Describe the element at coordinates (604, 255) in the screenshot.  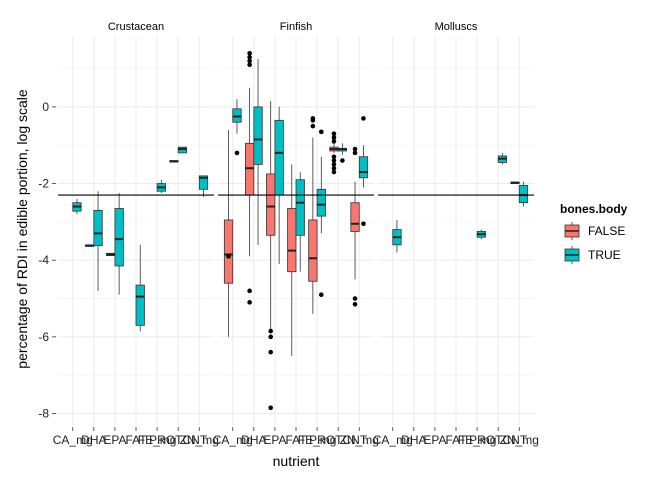
I see `legend-label: TRUE` at that location.